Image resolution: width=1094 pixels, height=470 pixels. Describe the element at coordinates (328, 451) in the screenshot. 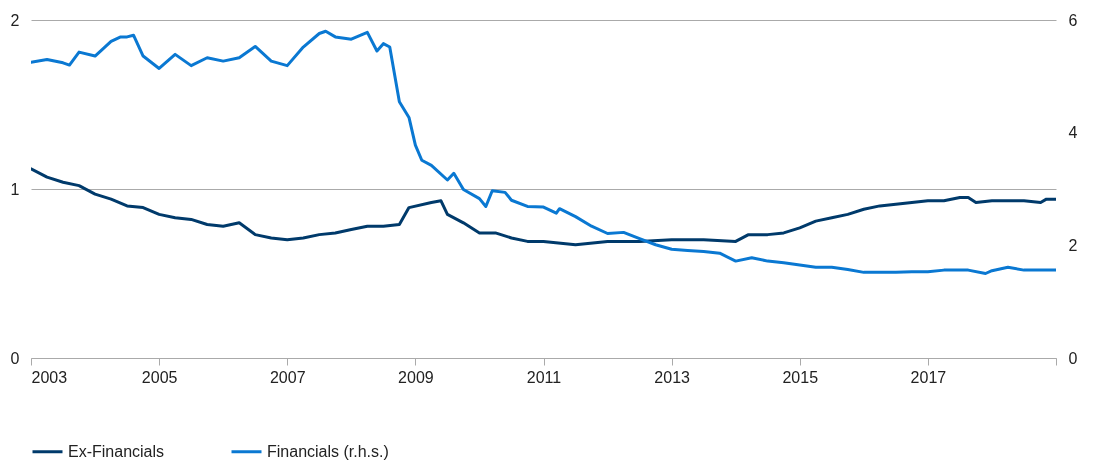

I see `legend-label: Financials (r.h.s.)` at that location.